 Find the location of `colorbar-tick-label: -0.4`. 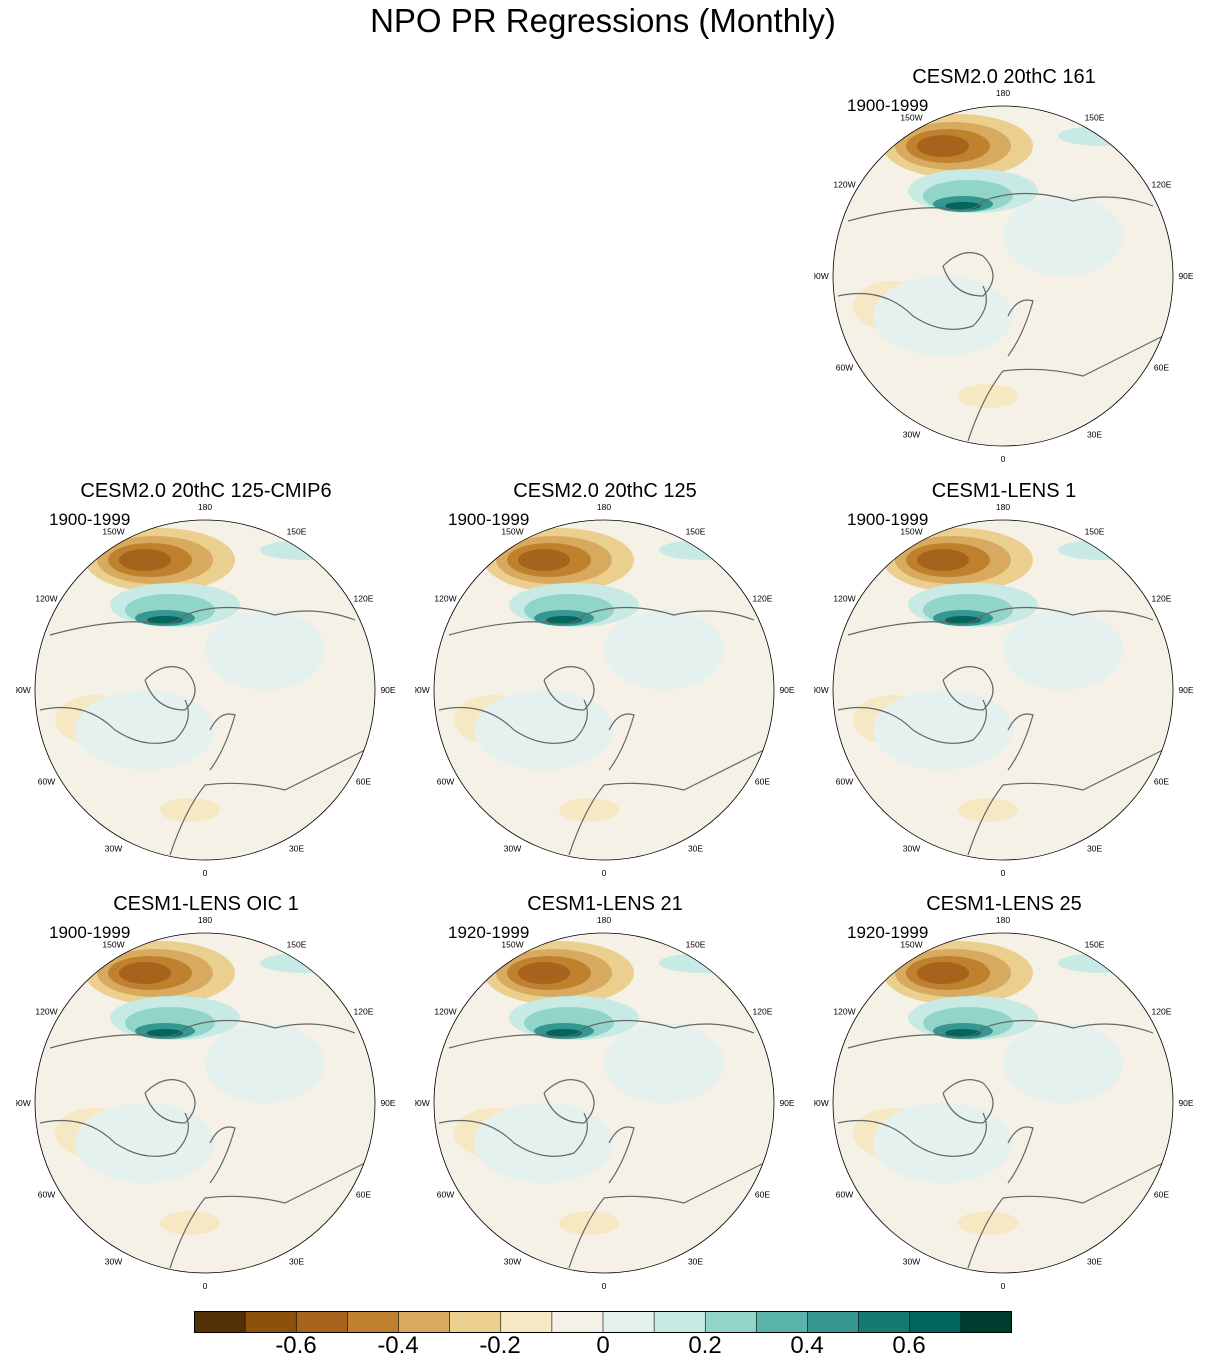

colorbar-tick-label: -0.4 is located at coordinates (398, 1345).